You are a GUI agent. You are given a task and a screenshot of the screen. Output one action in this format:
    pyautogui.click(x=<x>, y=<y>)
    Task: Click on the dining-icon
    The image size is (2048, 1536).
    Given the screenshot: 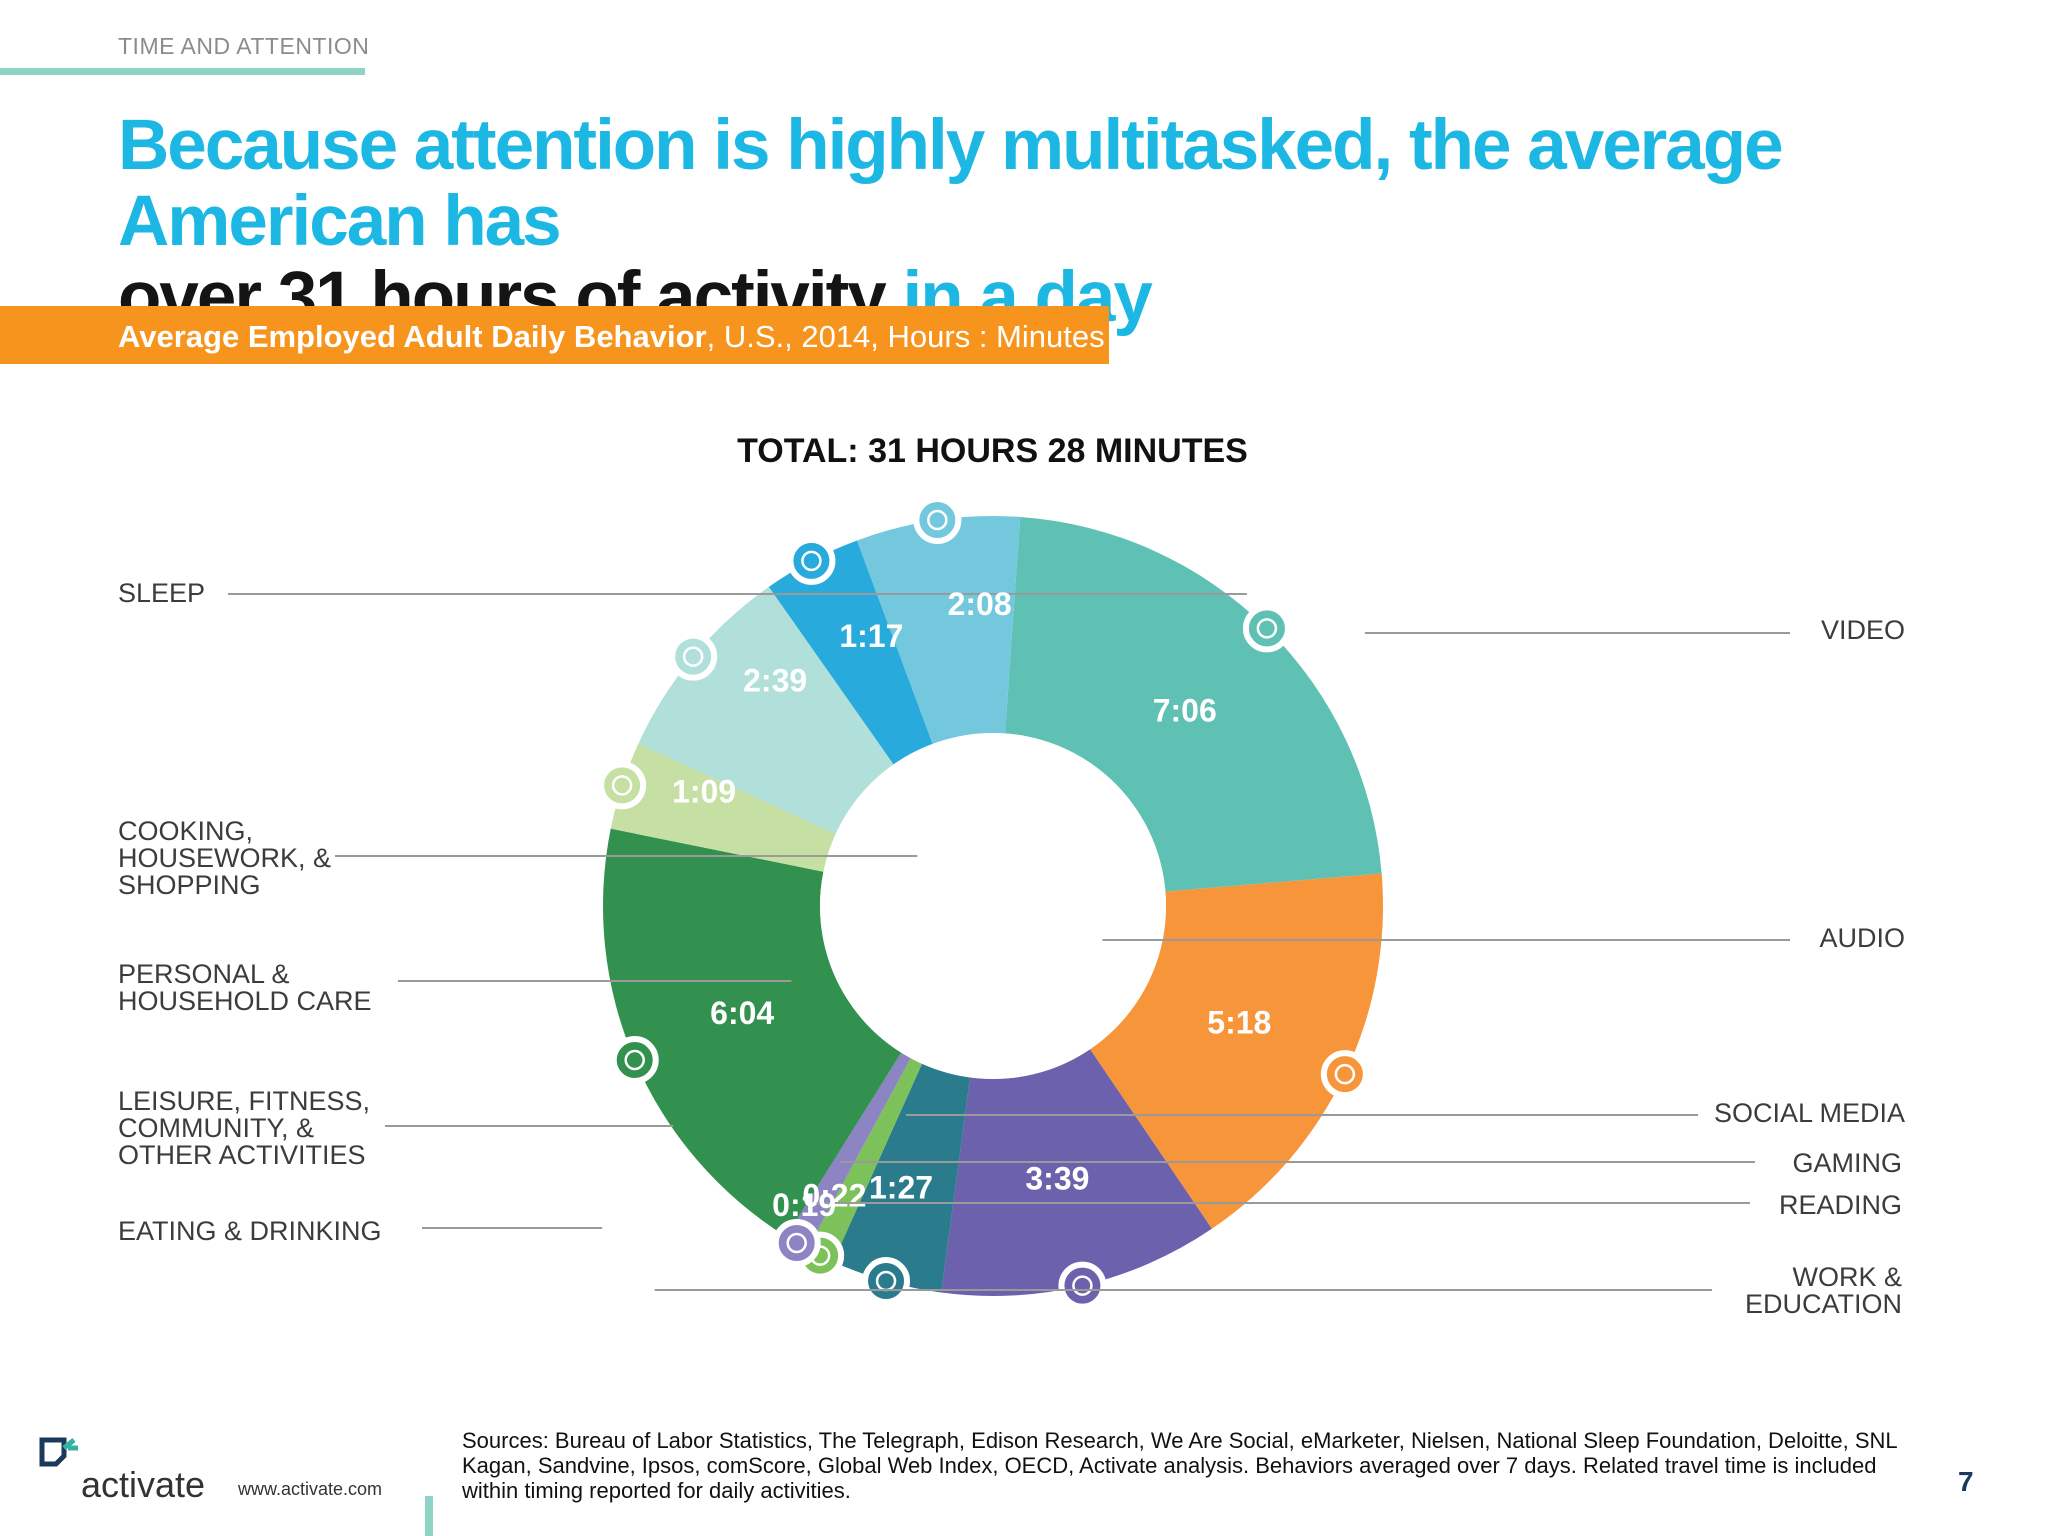 What is the action you would take?
    pyautogui.click(x=622, y=785)
    